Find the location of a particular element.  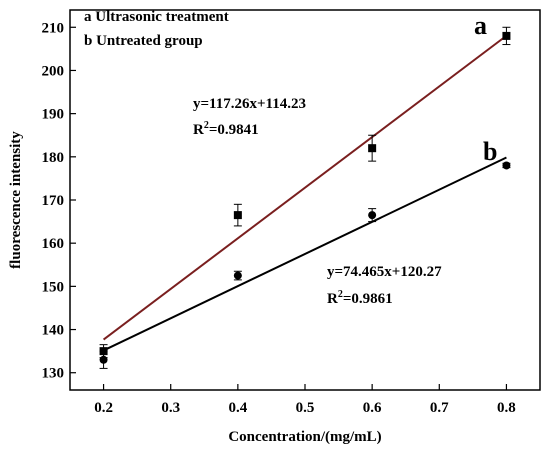

x-tick-label: 0.6 is located at coordinates (372, 408).